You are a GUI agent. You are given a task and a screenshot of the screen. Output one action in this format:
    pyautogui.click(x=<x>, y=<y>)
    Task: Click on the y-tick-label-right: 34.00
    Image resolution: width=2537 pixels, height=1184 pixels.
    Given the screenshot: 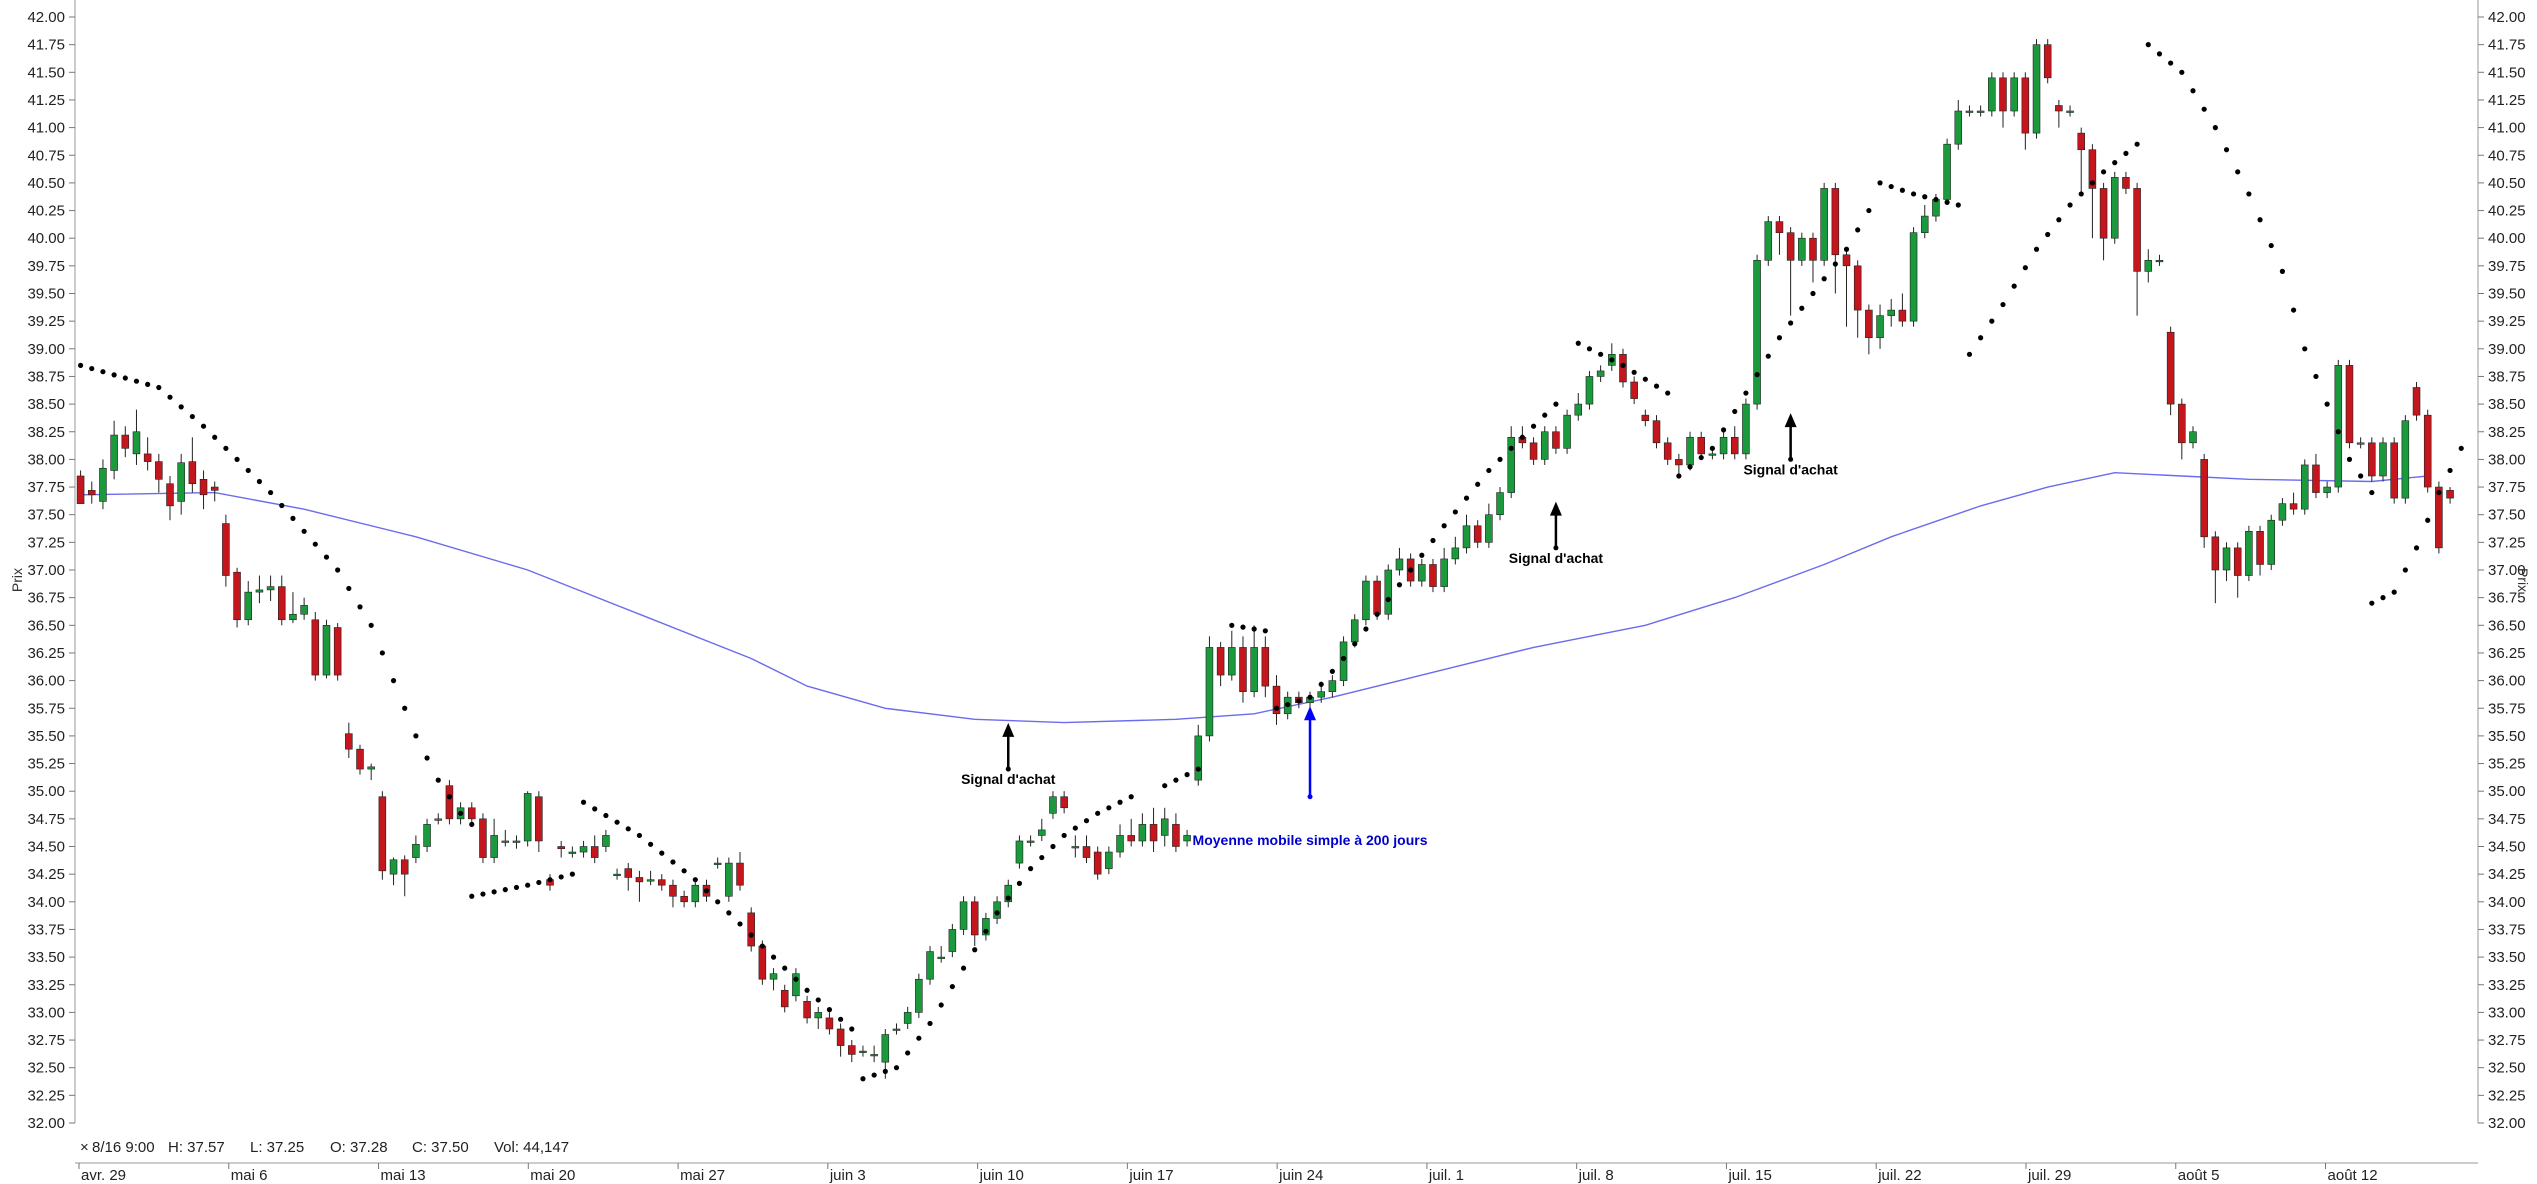 What is the action you would take?
    pyautogui.click(x=2507, y=902)
    